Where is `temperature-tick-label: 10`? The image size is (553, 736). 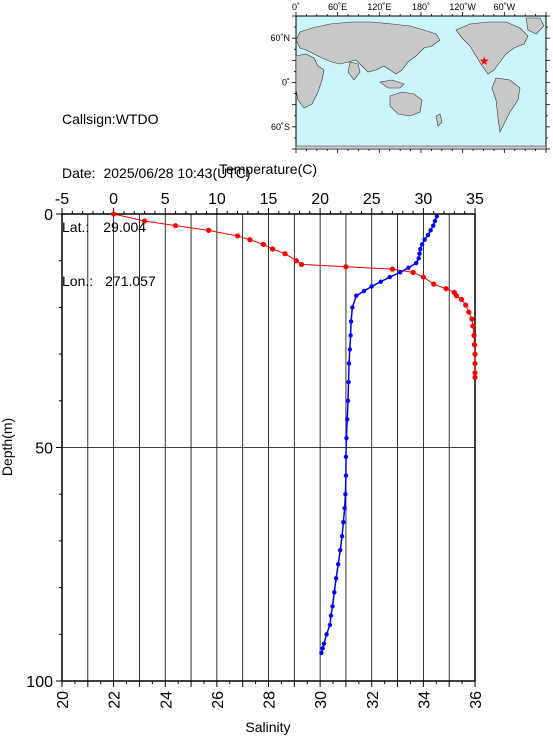 temperature-tick-label: 10 is located at coordinates (217, 199).